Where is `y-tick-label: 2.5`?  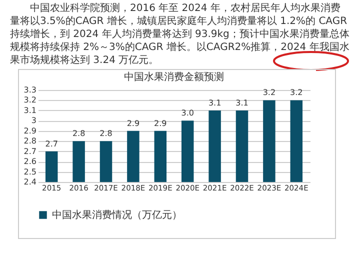
y-tick-label: 2.5 is located at coordinates (30, 171).